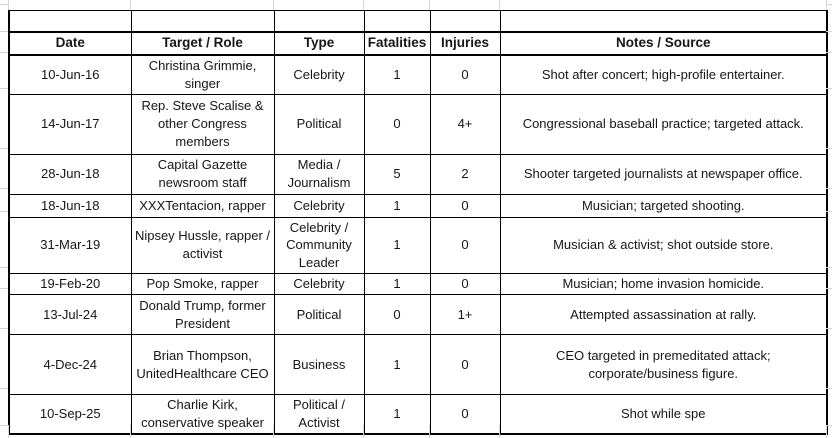 The width and height of the screenshot is (832, 438). What do you see at coordinates (70, 174) in the screenshot?
I see `cell-date: 28-Jun-18` at bounding box center [70, 174].